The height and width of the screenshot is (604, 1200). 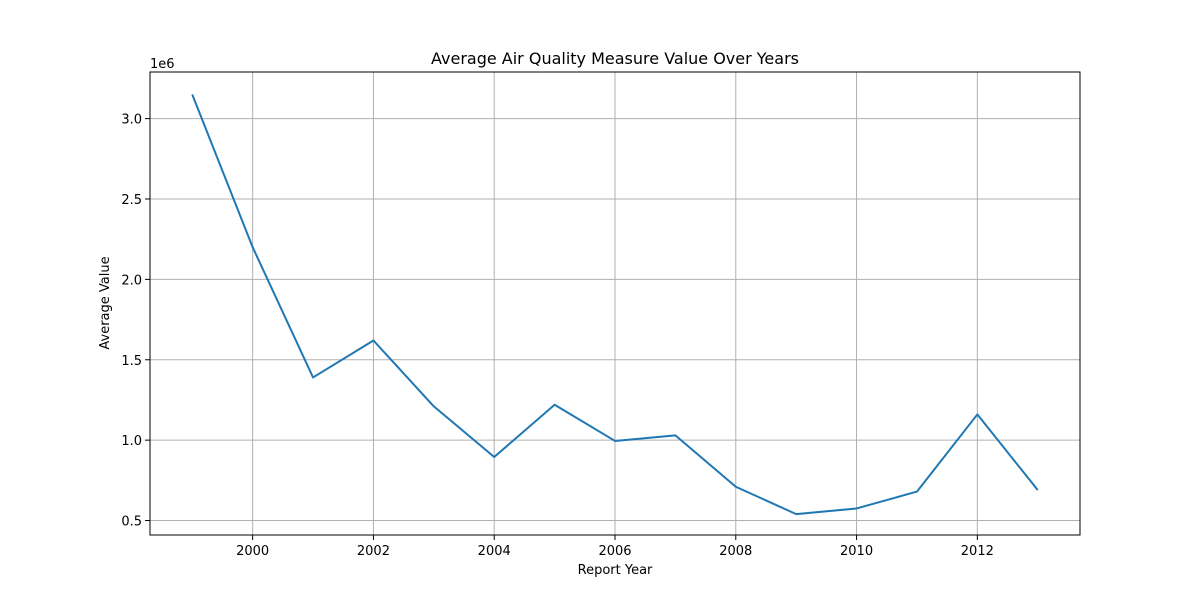 What do you see at coordinates (131, 441) in the screenshot?
I see `y-tick-label: 1.0` at bounding box center [131, 441].